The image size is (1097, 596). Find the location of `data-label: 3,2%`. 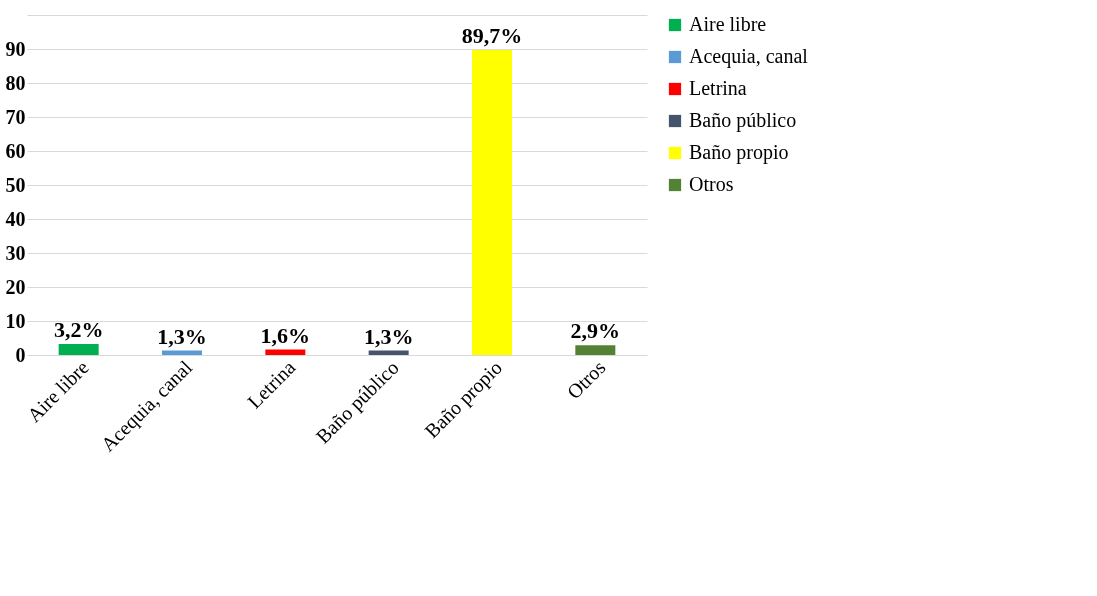

data-label: 3,2% is located at coordinates (78, 330).